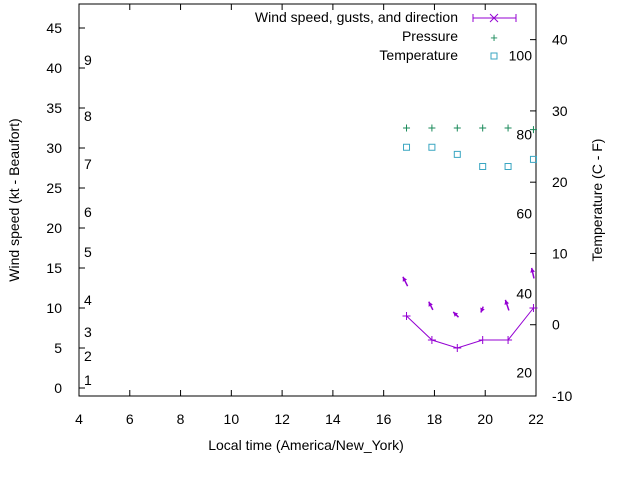 Image resolution: width=640 pixels, height=480 pixels. Describe the element at coordinates (524, 214) in the screenshot. I see `fahrenheit-label: 60` at that location.